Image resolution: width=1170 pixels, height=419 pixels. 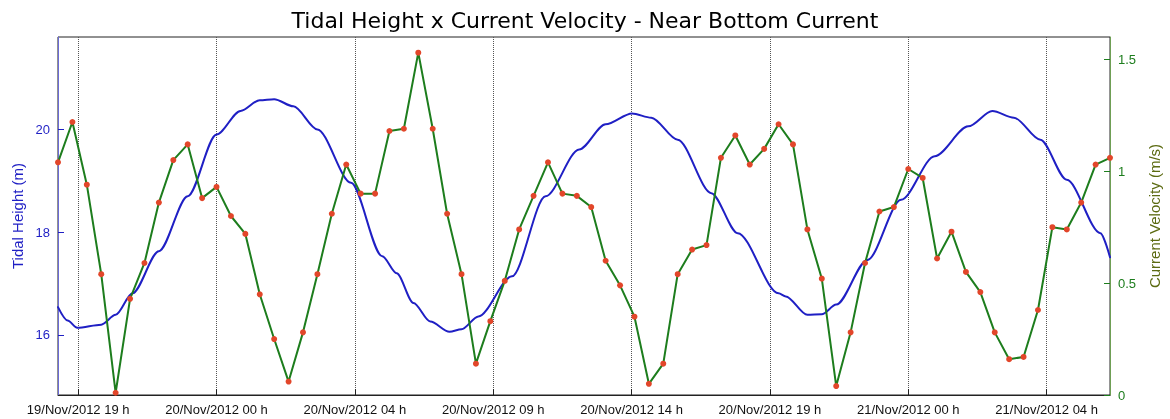 What do you see at coordinates (770, 409) in the screenshot?
I see `x-tick-label: 20/Nov/2012 19 h` at bounding box center [770, 409].